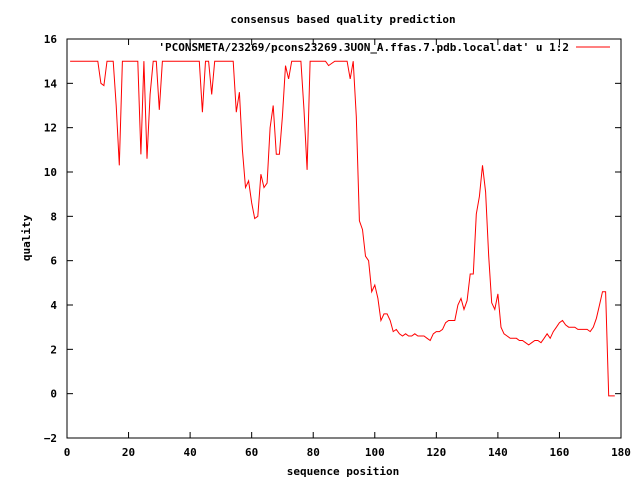 This screenshot has width=640, height=480. What do you see at coordinates (50, 128) in the screenshot?
I see `y-tick-label: 12` at bounding box center [50, 128].